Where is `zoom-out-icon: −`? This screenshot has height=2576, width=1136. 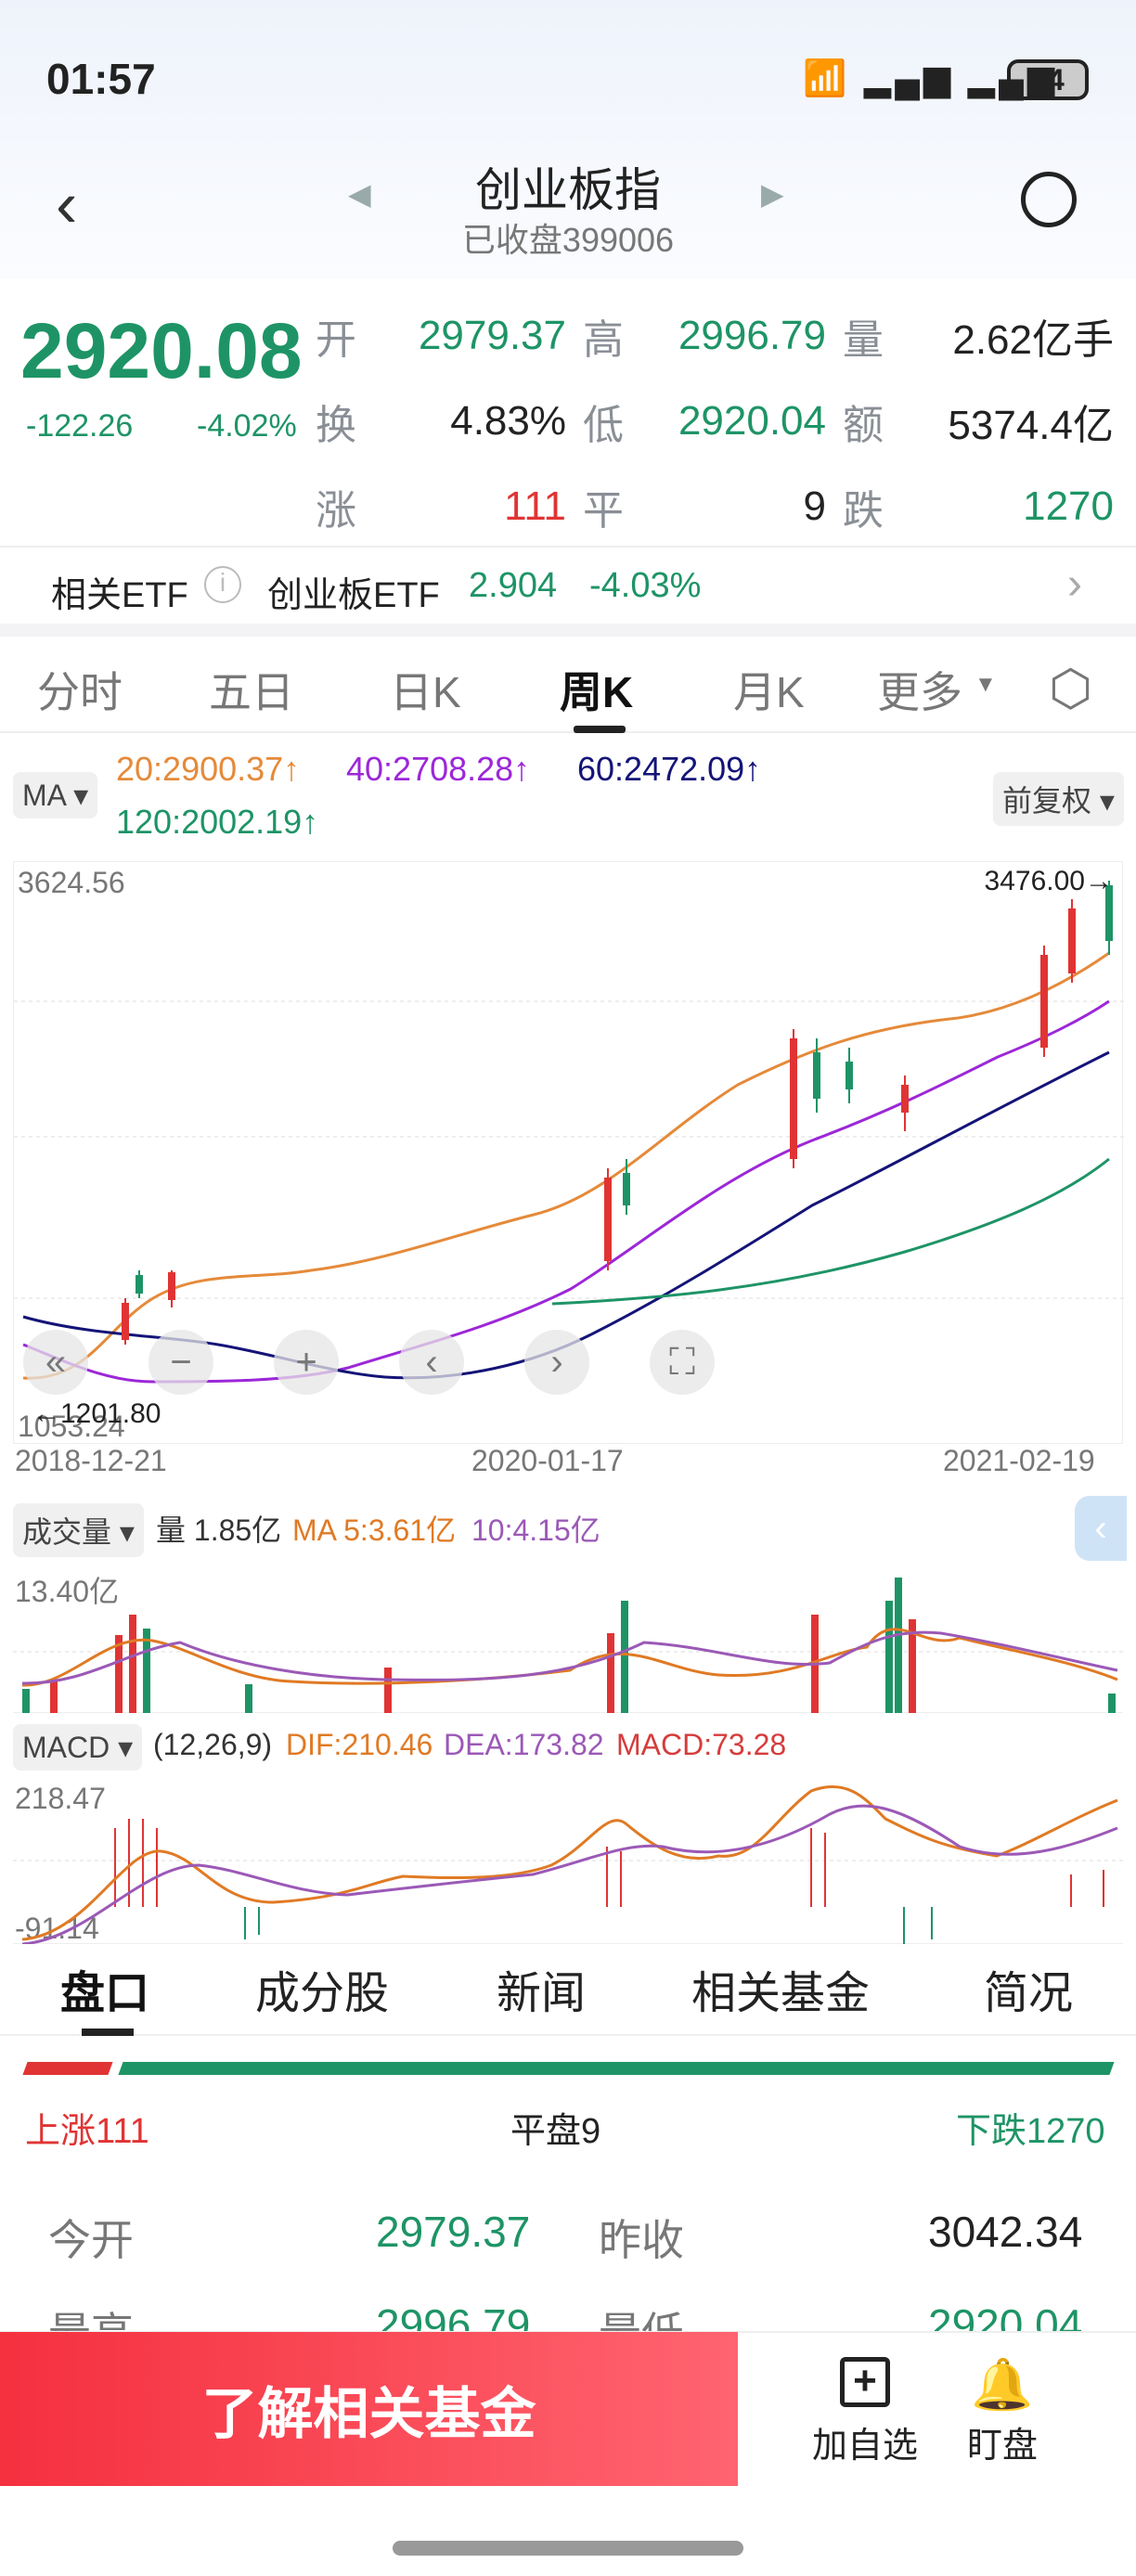
zoom-out-icon: − is located at coordinates (180, 1362).